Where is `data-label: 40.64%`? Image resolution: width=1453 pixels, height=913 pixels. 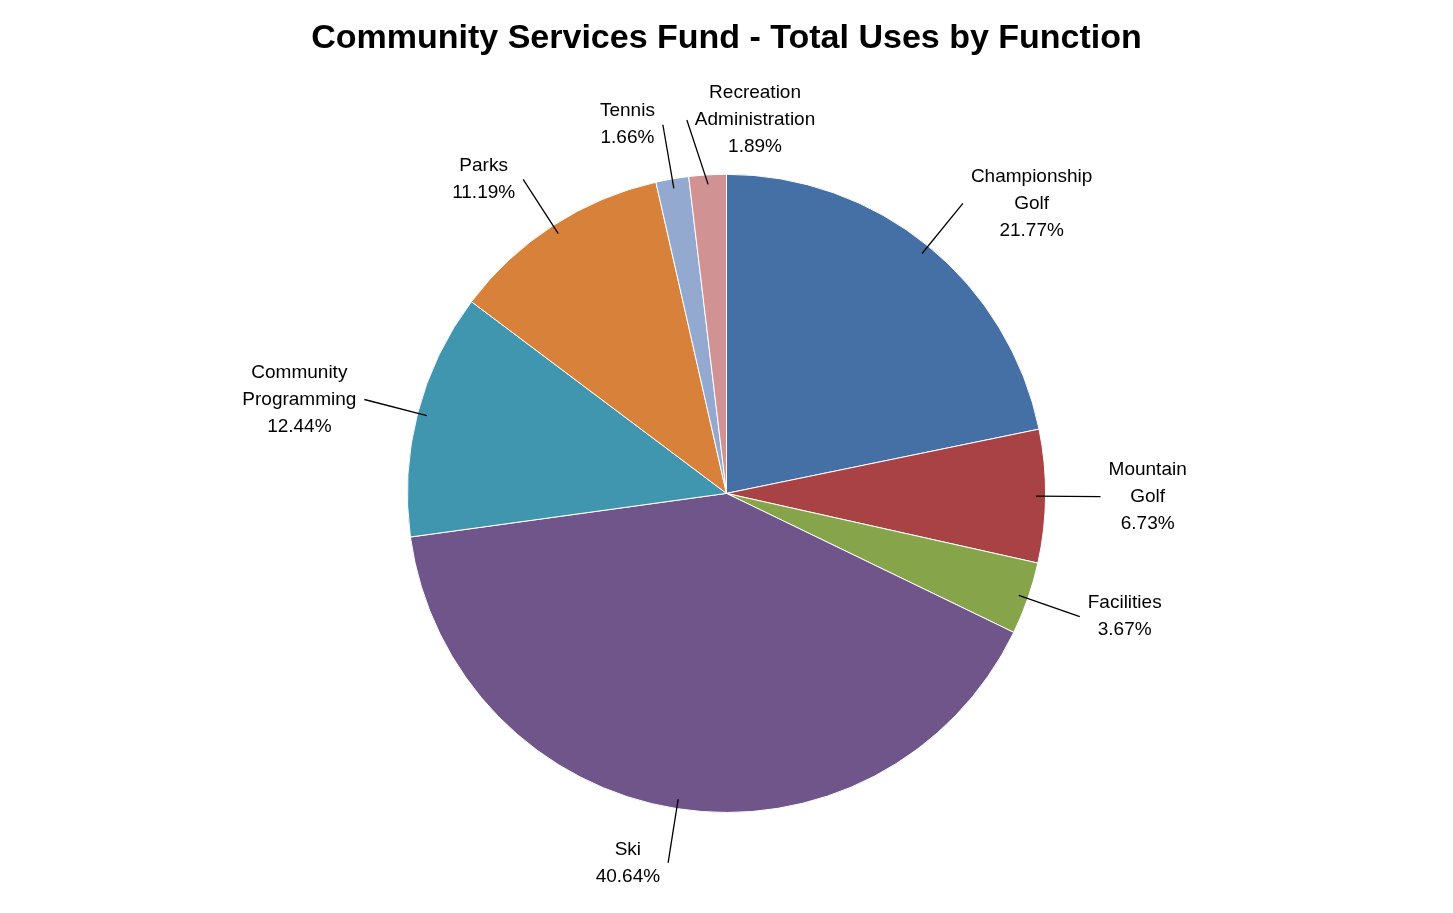
data-label: 40.64% is located at coordinates (628, 875).